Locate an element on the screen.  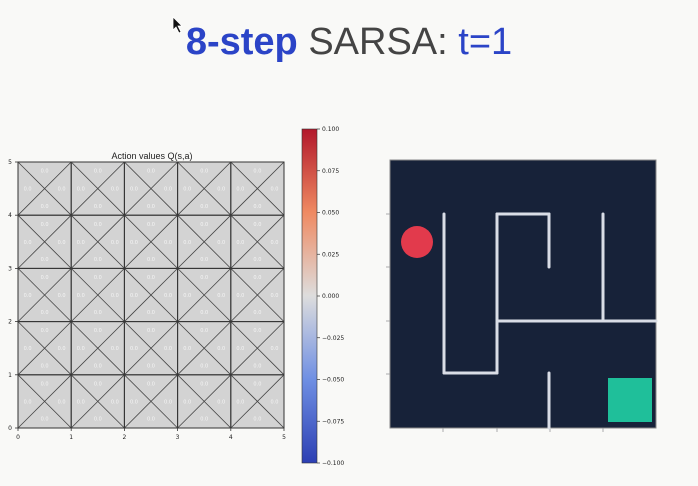
mouse-cursor-icon is located at coordinates (177, 25).